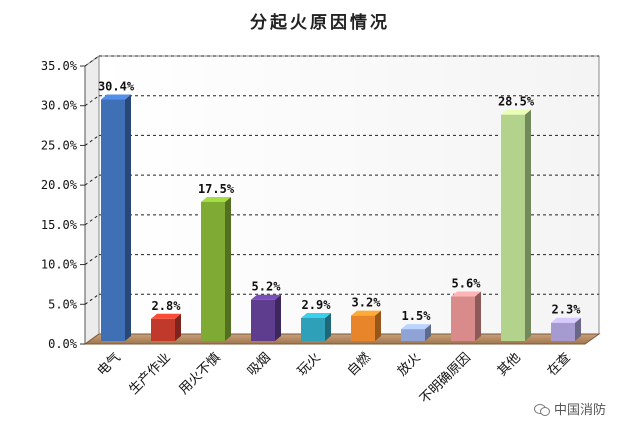  Describe the element at coordinates (267, 287) in the screenshot. I see `data-label: 5.2%` at that location.